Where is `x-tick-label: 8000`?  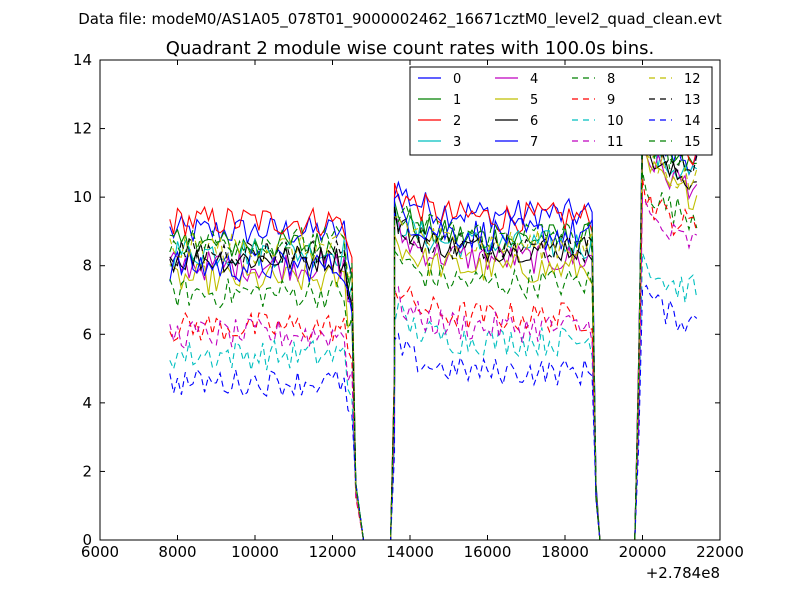
x-tick-label: 8000 is located at coordinates (177, 552).